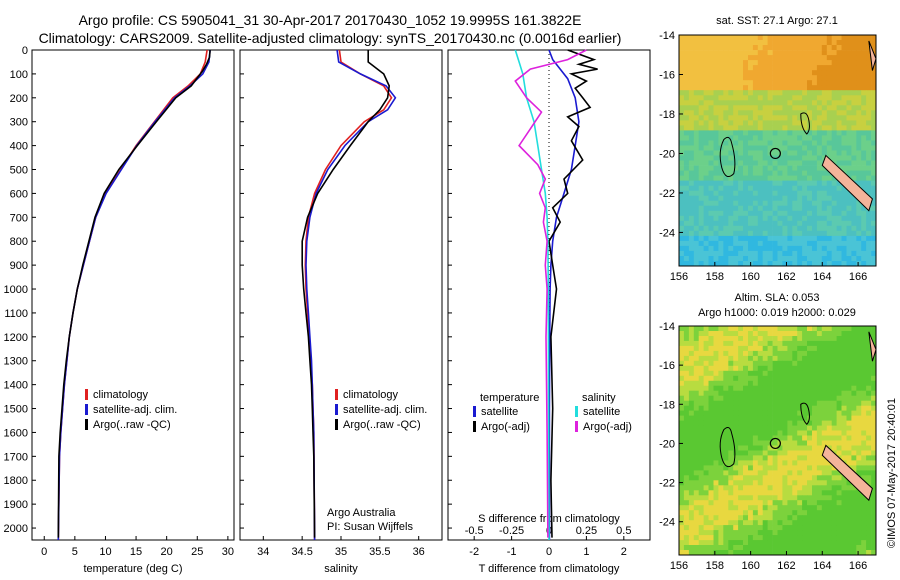 This screenshot has width=900, height=580. Describe the element at coordinates (348, 295) in the screenshot. I see `series-line-climatology` at that location.